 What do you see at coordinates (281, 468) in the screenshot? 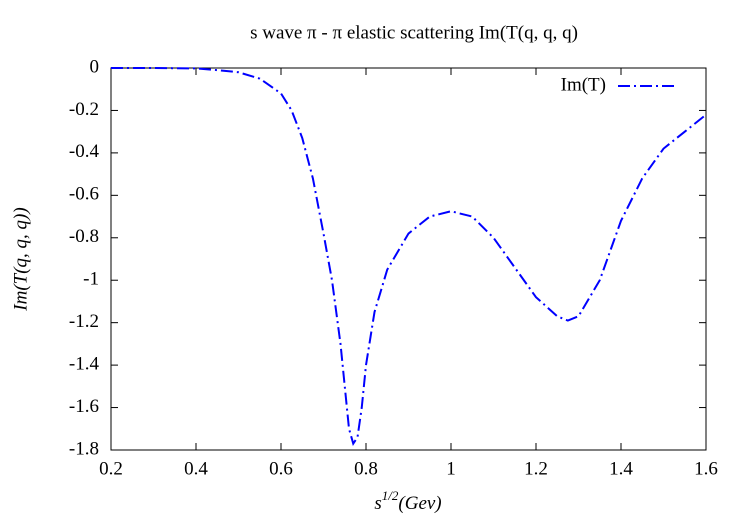
I see `x-tick-label: 0.6` at bounding box center [281, 468].